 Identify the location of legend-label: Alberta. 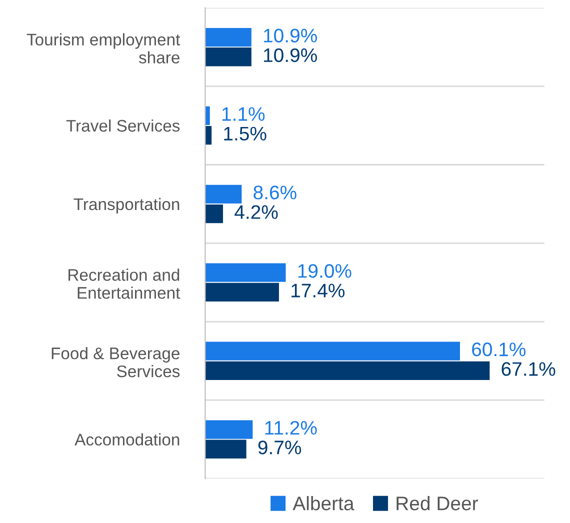
(323, 503).